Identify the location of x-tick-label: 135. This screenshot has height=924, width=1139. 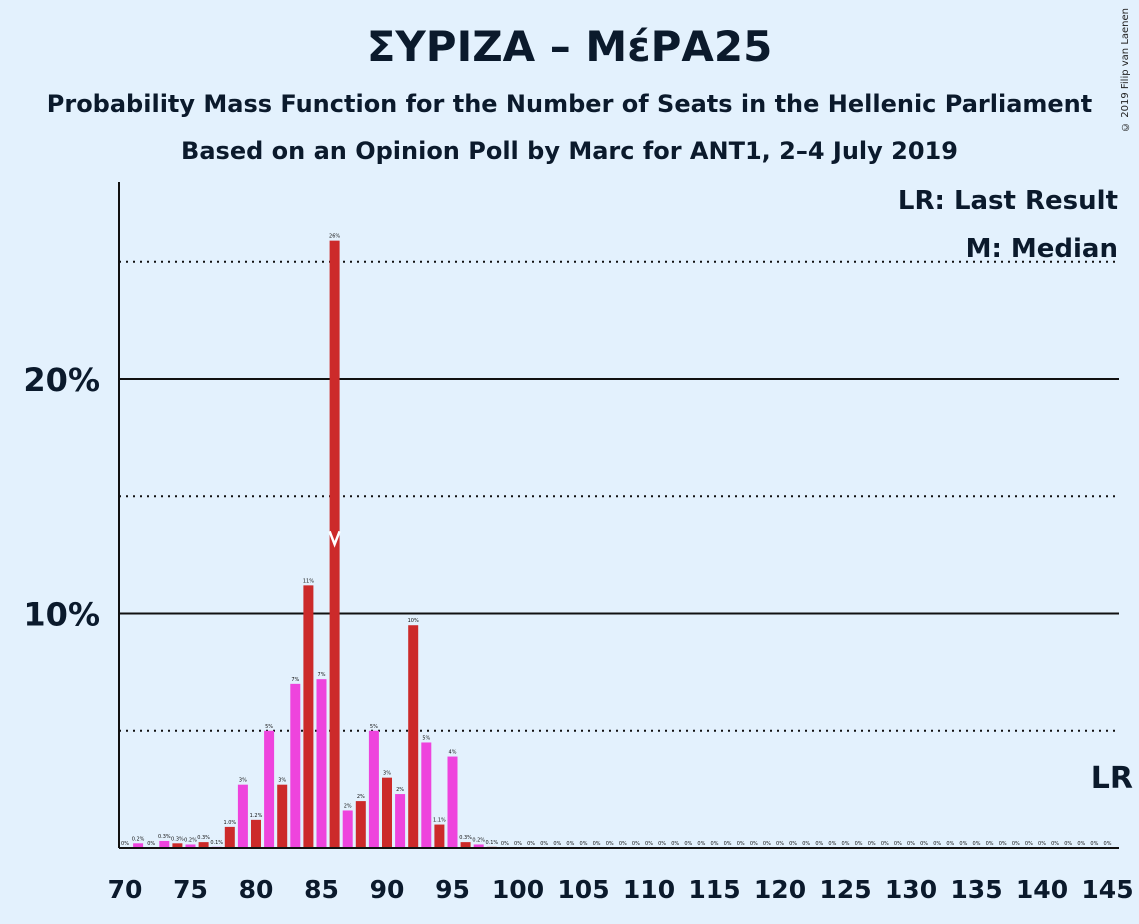
(976, 889).